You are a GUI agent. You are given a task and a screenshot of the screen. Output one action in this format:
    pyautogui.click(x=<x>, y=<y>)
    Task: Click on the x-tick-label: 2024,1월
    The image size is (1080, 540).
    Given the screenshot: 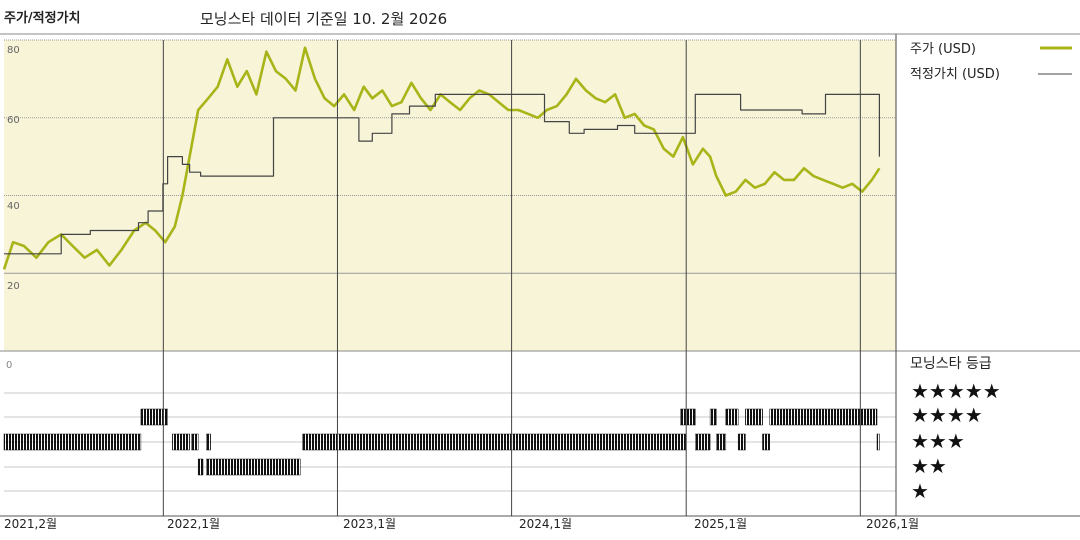 What is the action you would take?
    pyautogui.click(x=545, y=524)
    